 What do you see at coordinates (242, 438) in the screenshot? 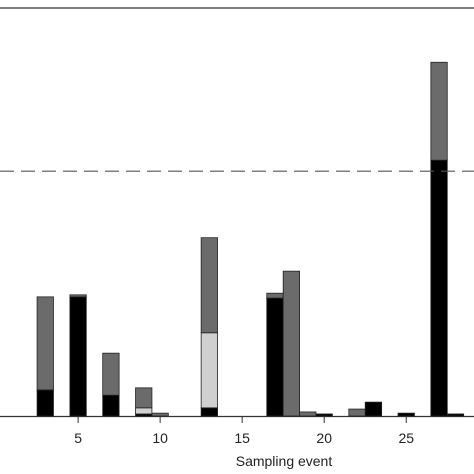
I see `x-tick-label: 15` at bounding box center [242, 438].